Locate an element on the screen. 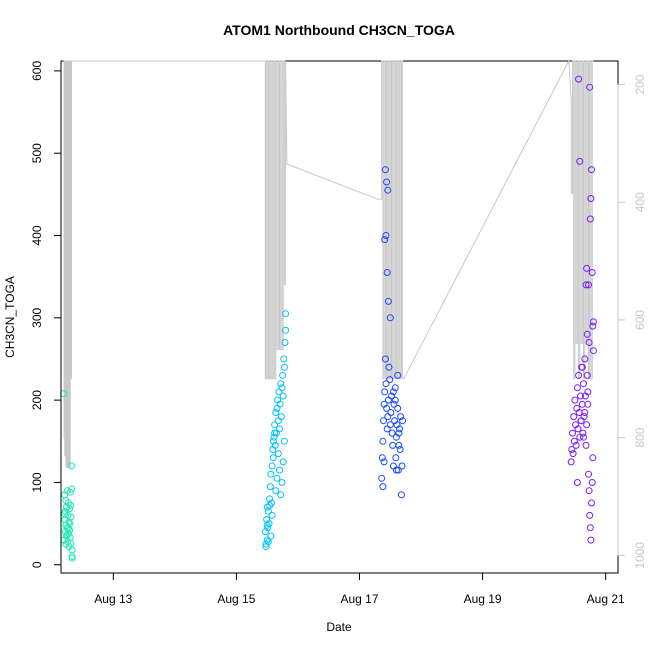 The width and height of the screenshot is (650, 650). x-axis-label: Date is located at coordinates (339, 627).